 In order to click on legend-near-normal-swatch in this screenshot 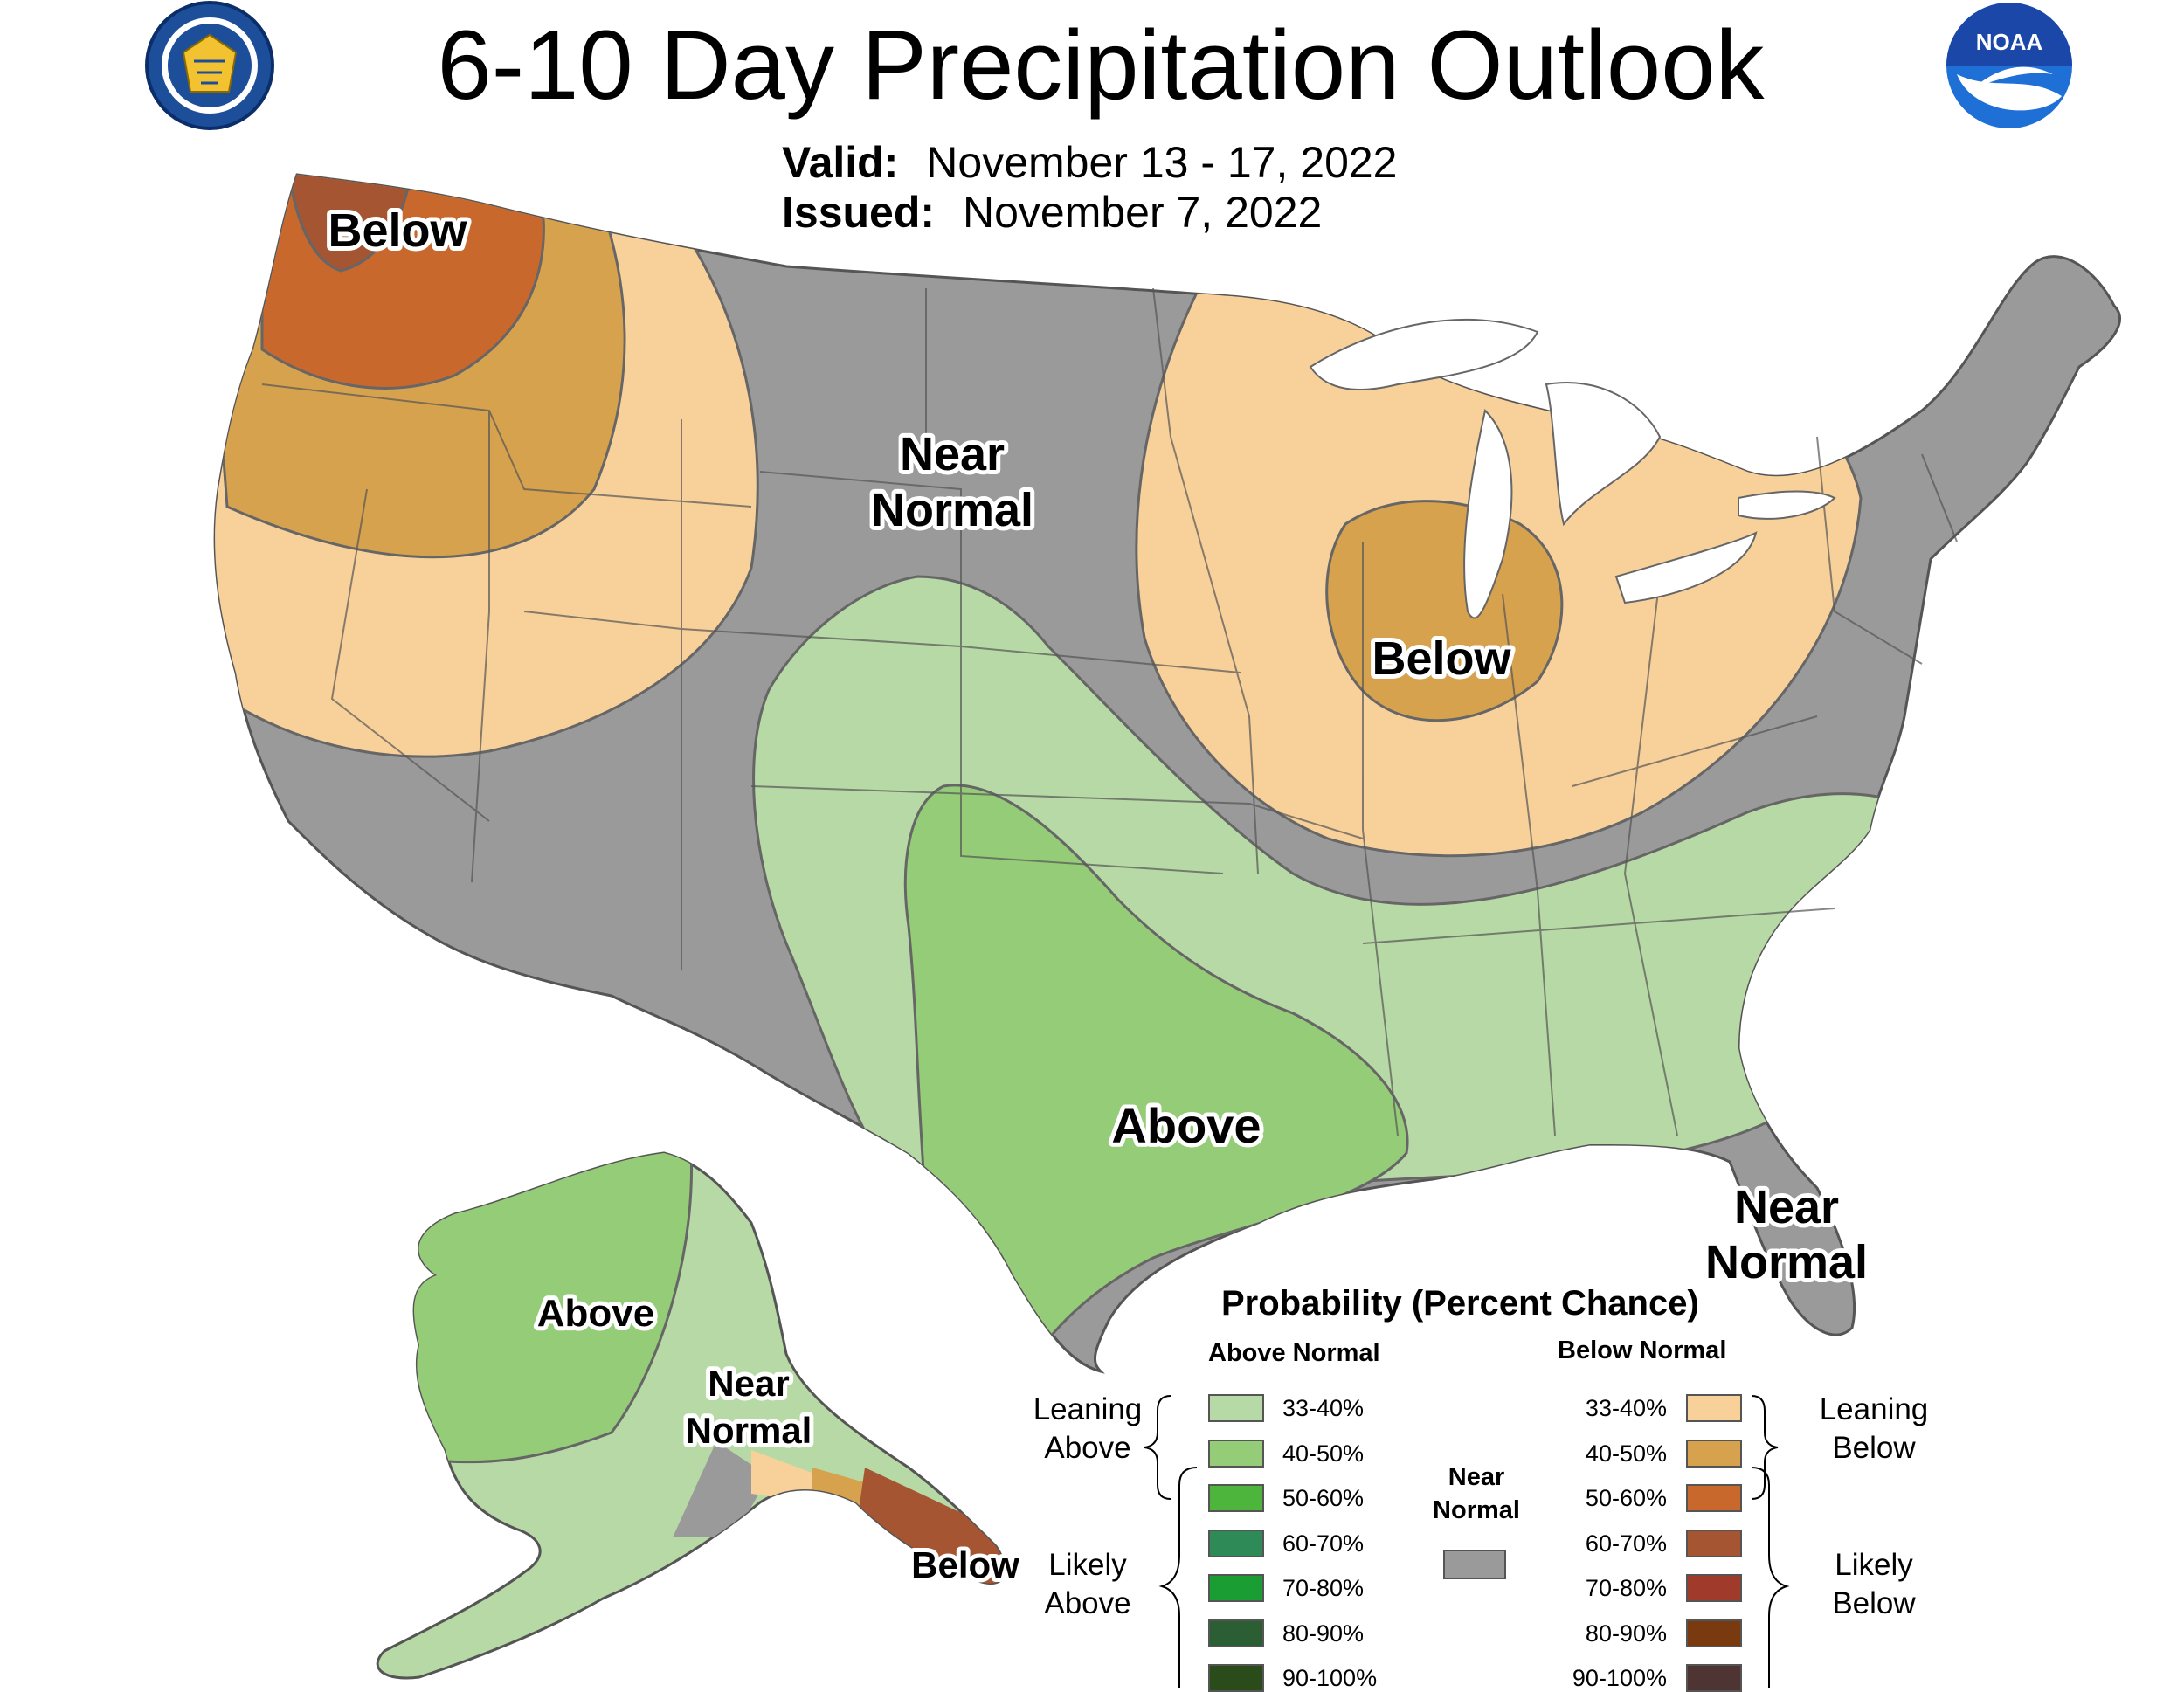, I will do `click(1474, 1565)`.